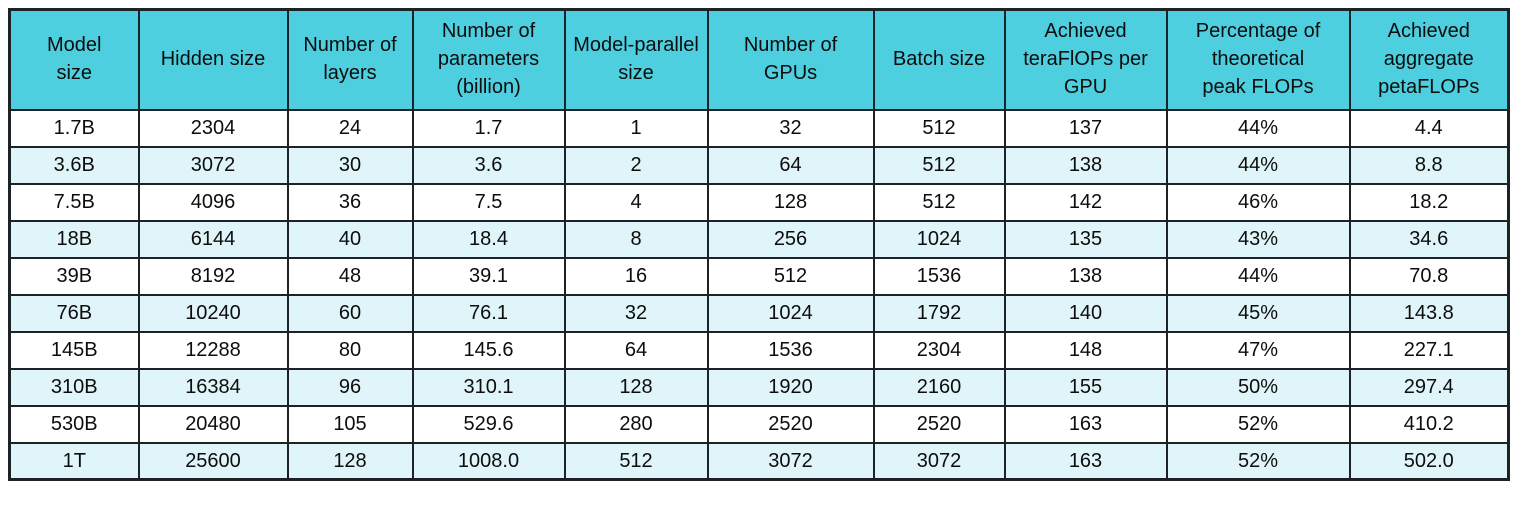 The width and height of the screenshot is (1517, 532). Describe the element at coordinates (74, 239) in the screenshot. I see `table-cell: 18B` at that location.